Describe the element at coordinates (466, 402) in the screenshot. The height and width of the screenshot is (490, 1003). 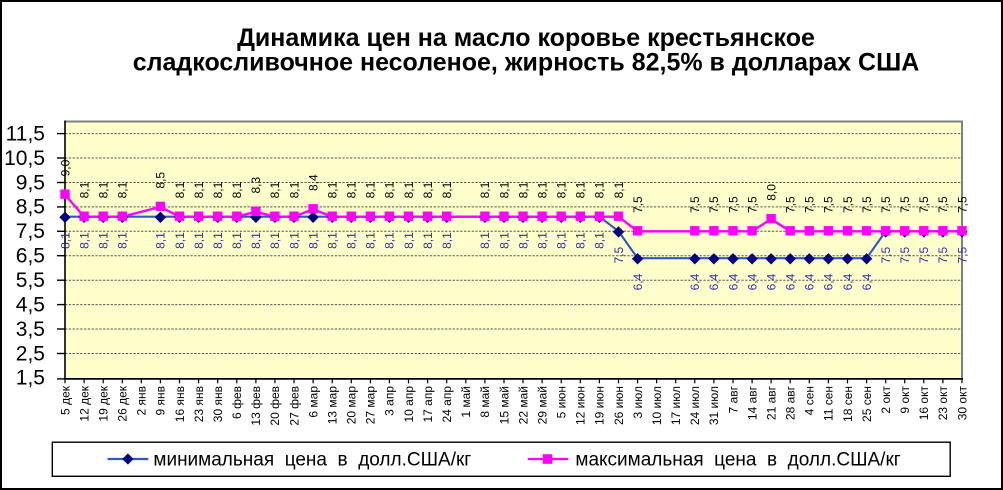
I see `svg-text: 1 май` at that location.